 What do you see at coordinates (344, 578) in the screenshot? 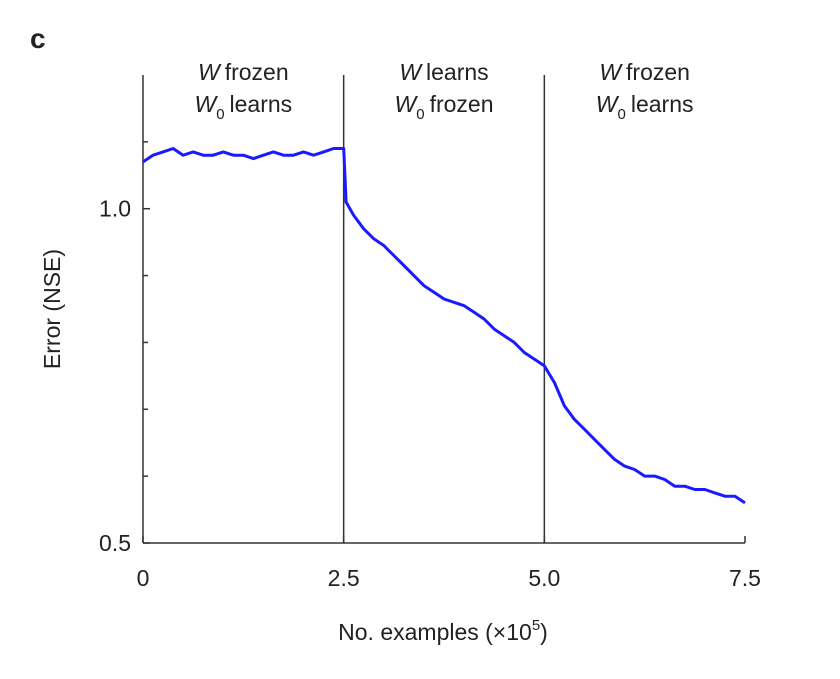
I see `x-tick-label: 2.5` at bounding box center [344, 578].